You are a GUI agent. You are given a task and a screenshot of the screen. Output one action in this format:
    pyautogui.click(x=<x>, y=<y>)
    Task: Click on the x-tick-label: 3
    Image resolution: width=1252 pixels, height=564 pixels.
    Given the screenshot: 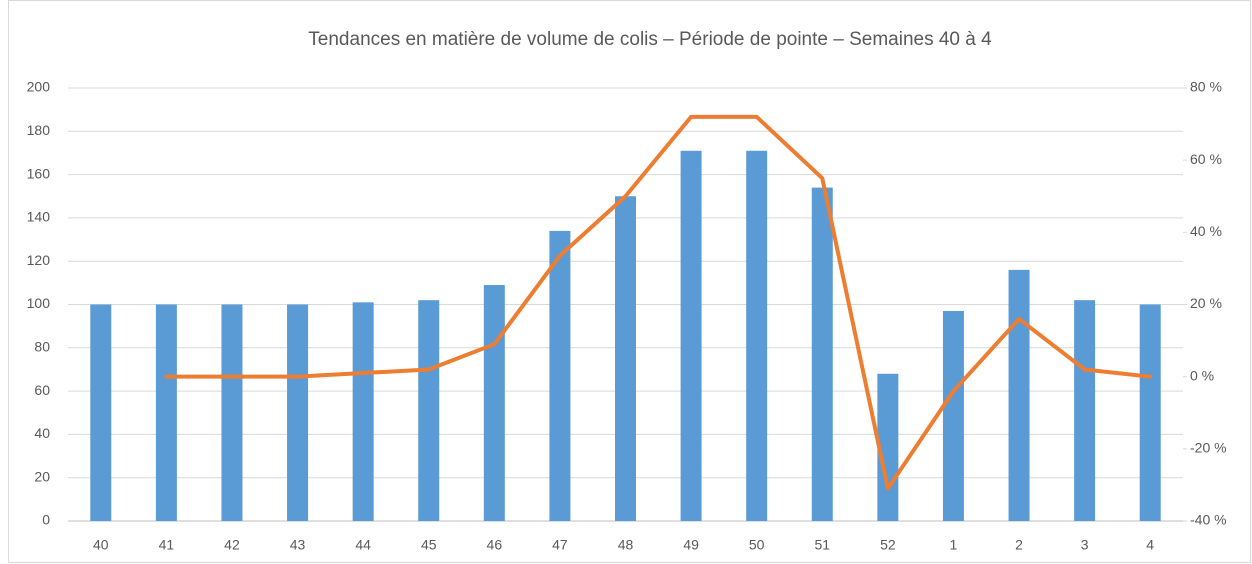 What is the action you would take?
    pyautogui.click(x=1085, y=545)
    